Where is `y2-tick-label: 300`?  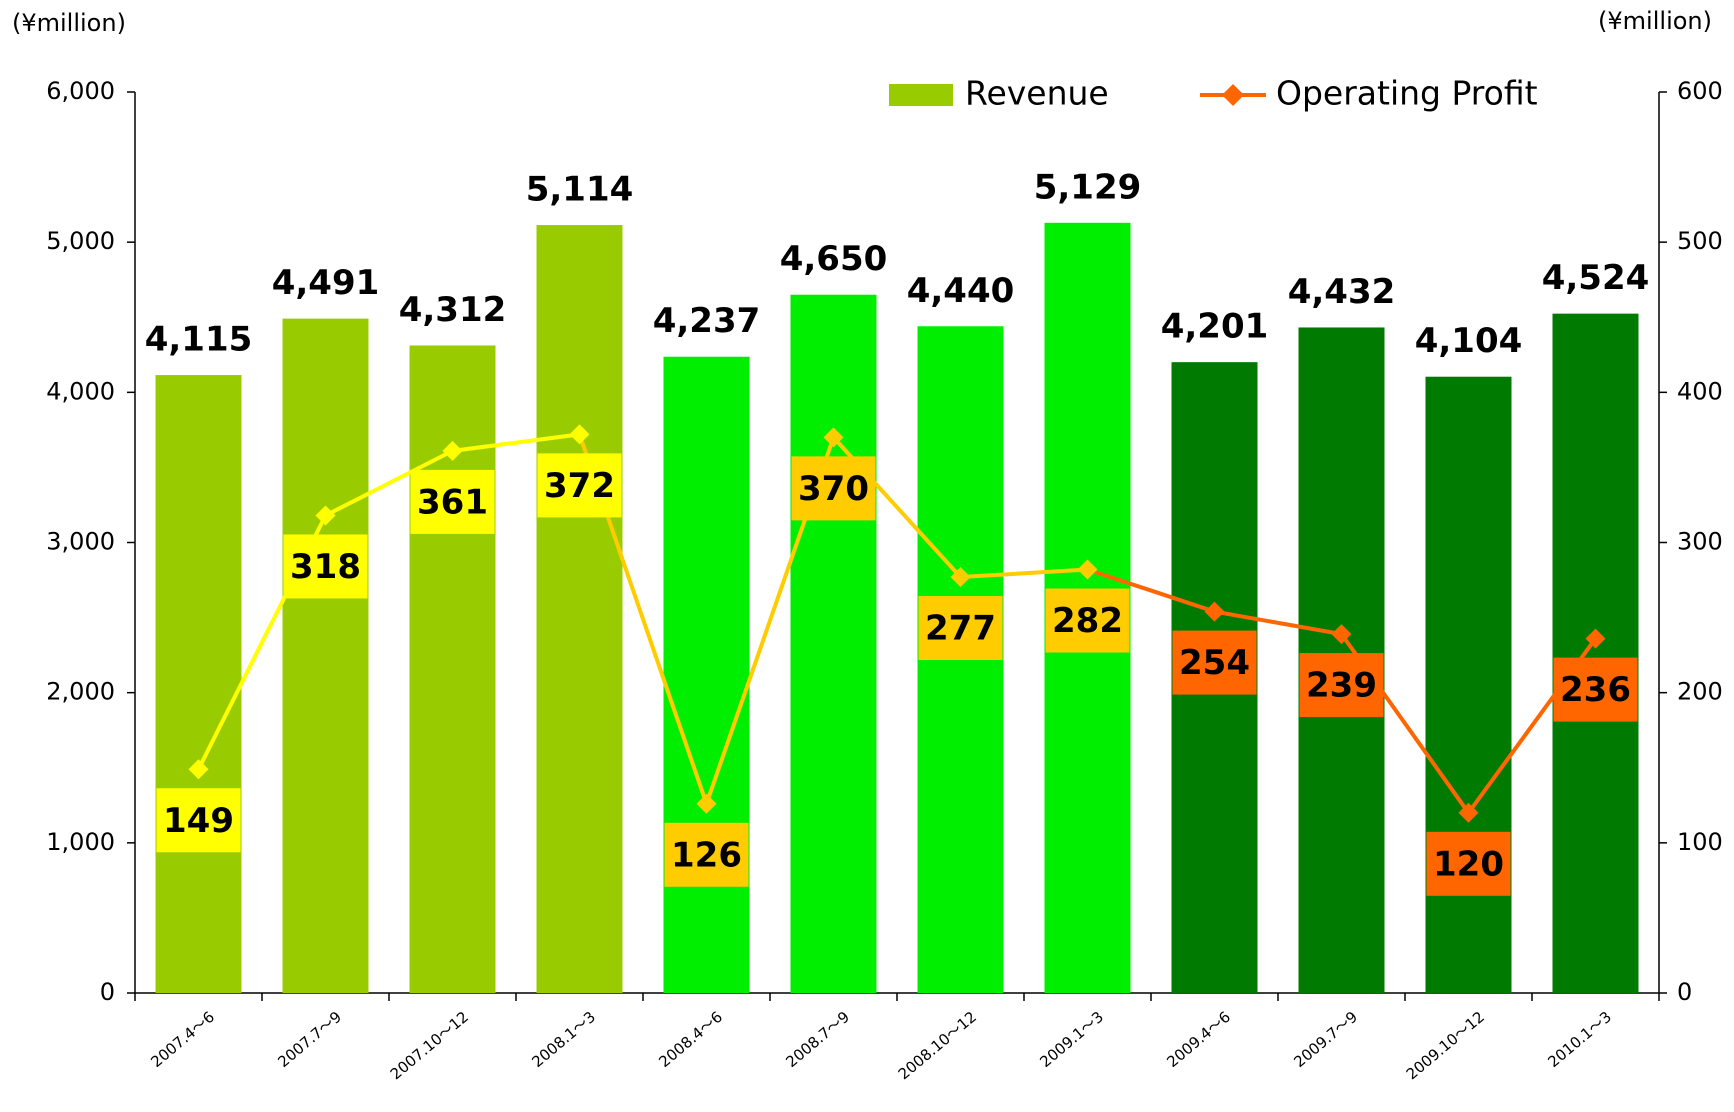
y2-tick-label: 300 is located at coordinates (1700, 542).